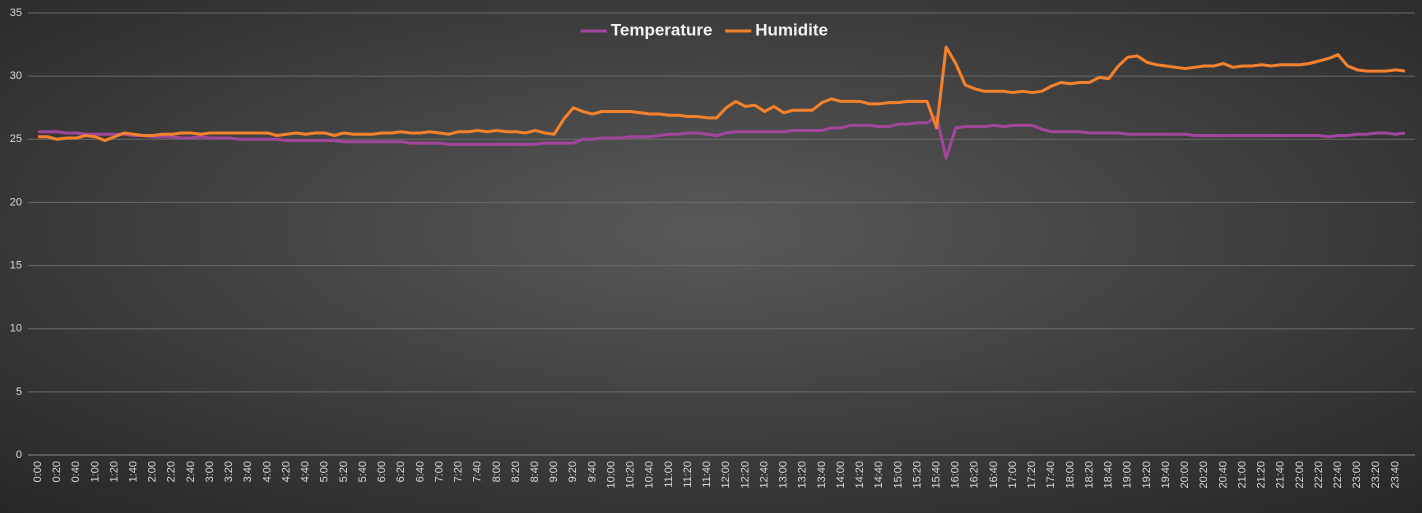  What do you see at coordinates (573, 471) in the screenshot?
I see `x-tick-label: 9:20` at bounding box center [573, 471].